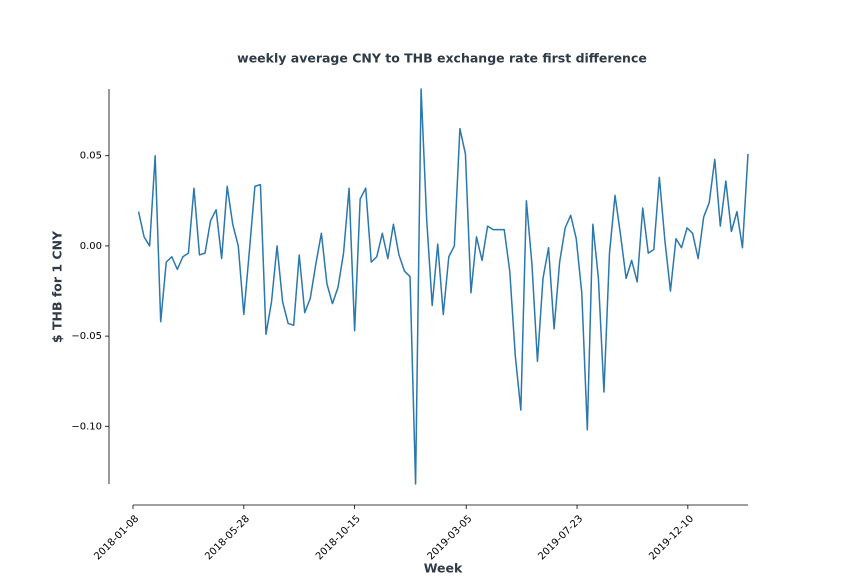  Describe the element at coordinates (338, 537) in the screenshot. I see `x-tick-label: 2018-10-15` at that location.